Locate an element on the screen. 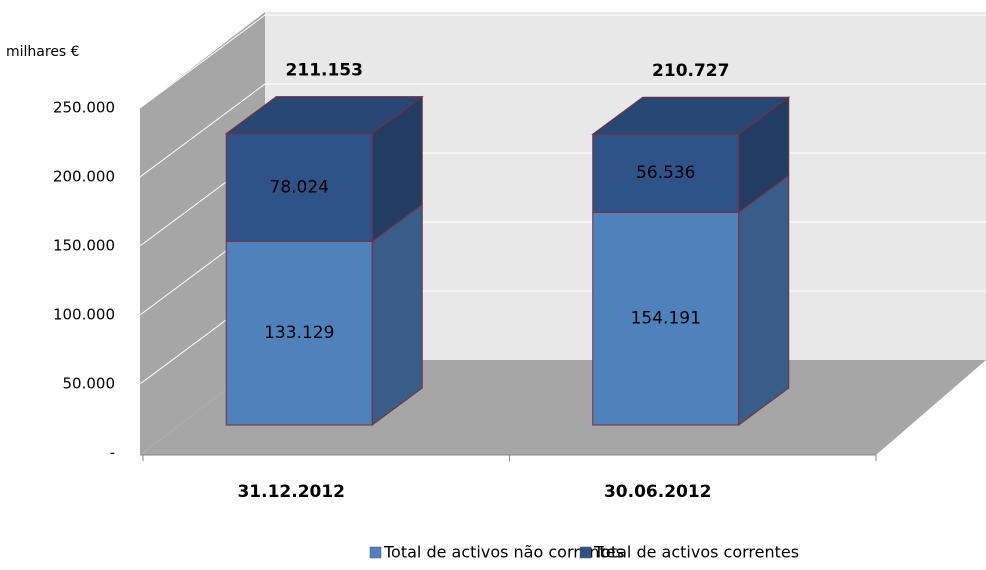  value-label: 154.191 is located at coordinates (666, 319).